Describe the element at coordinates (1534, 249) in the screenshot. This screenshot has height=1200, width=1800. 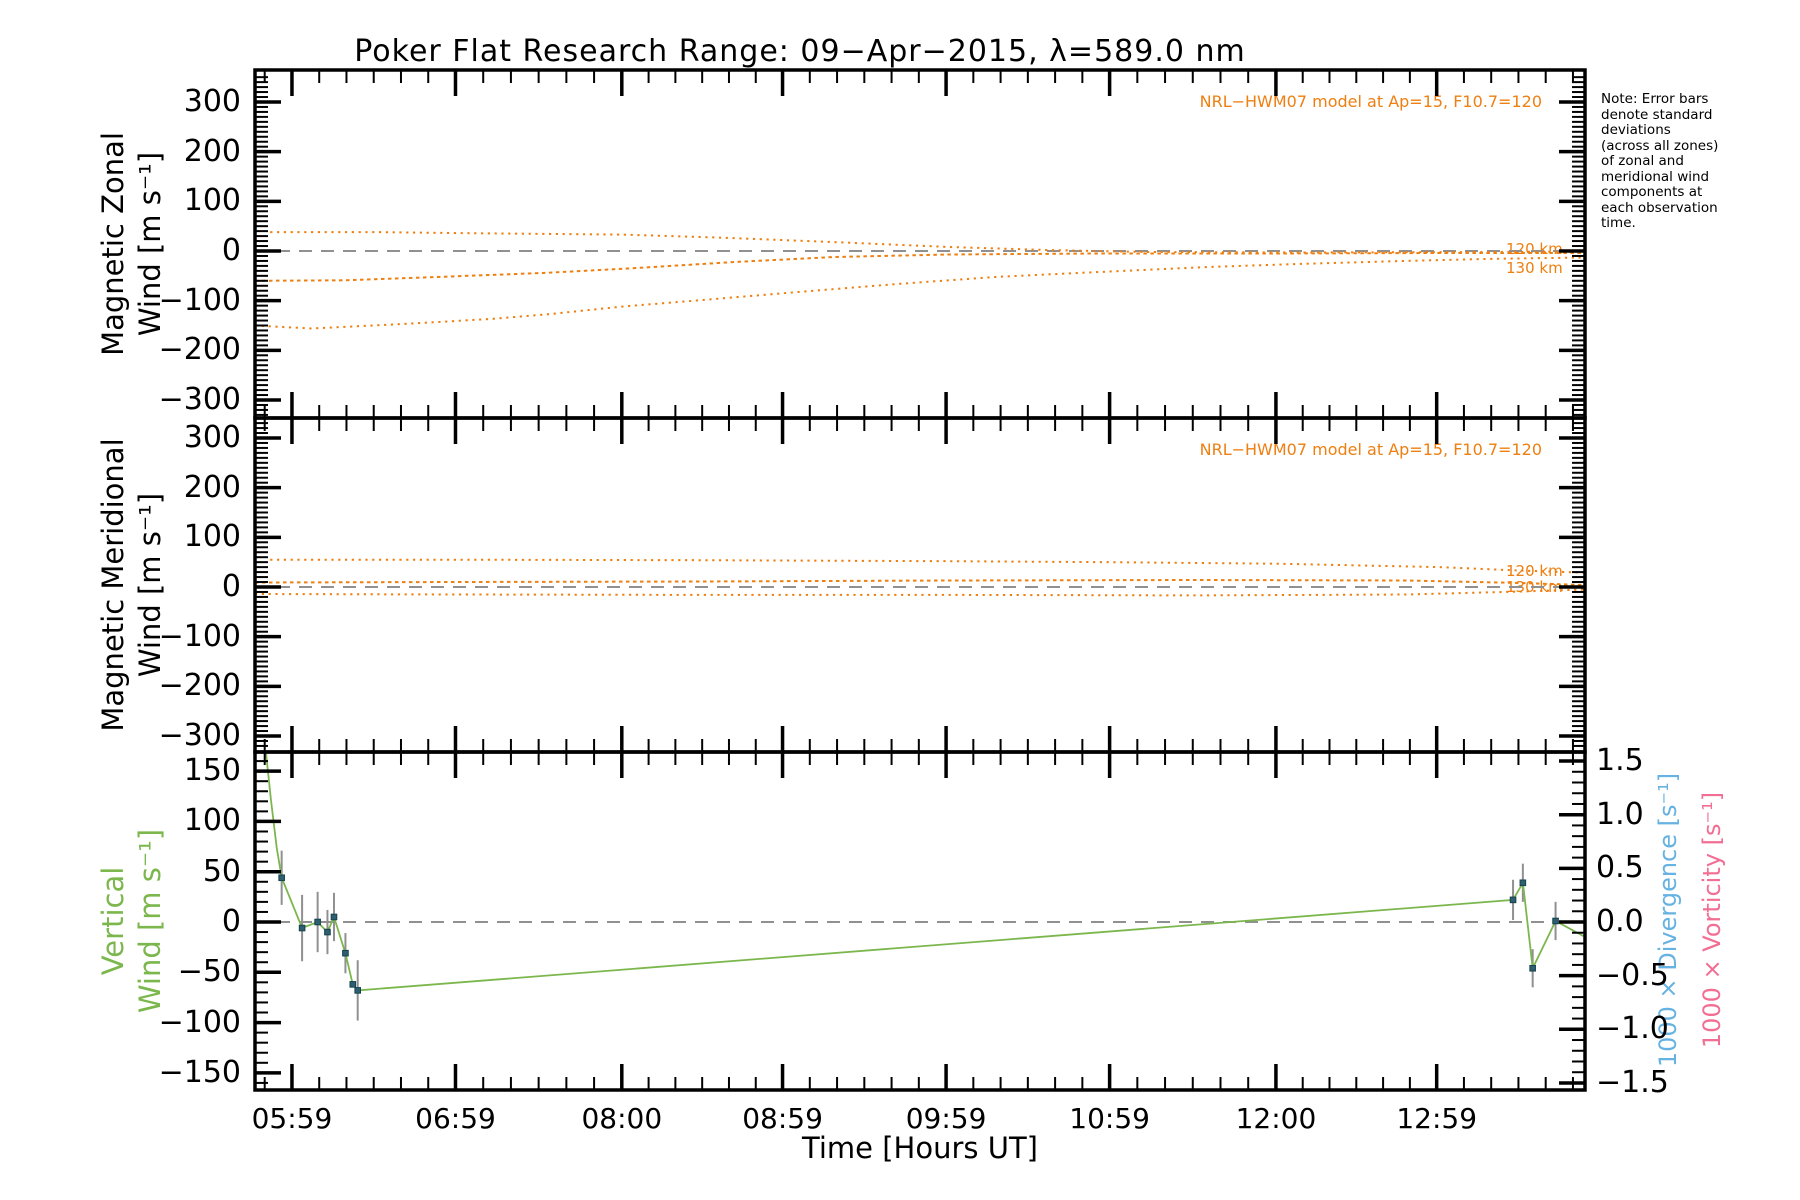
I see `curve-label-zonal-120km: 120 km` at that location.